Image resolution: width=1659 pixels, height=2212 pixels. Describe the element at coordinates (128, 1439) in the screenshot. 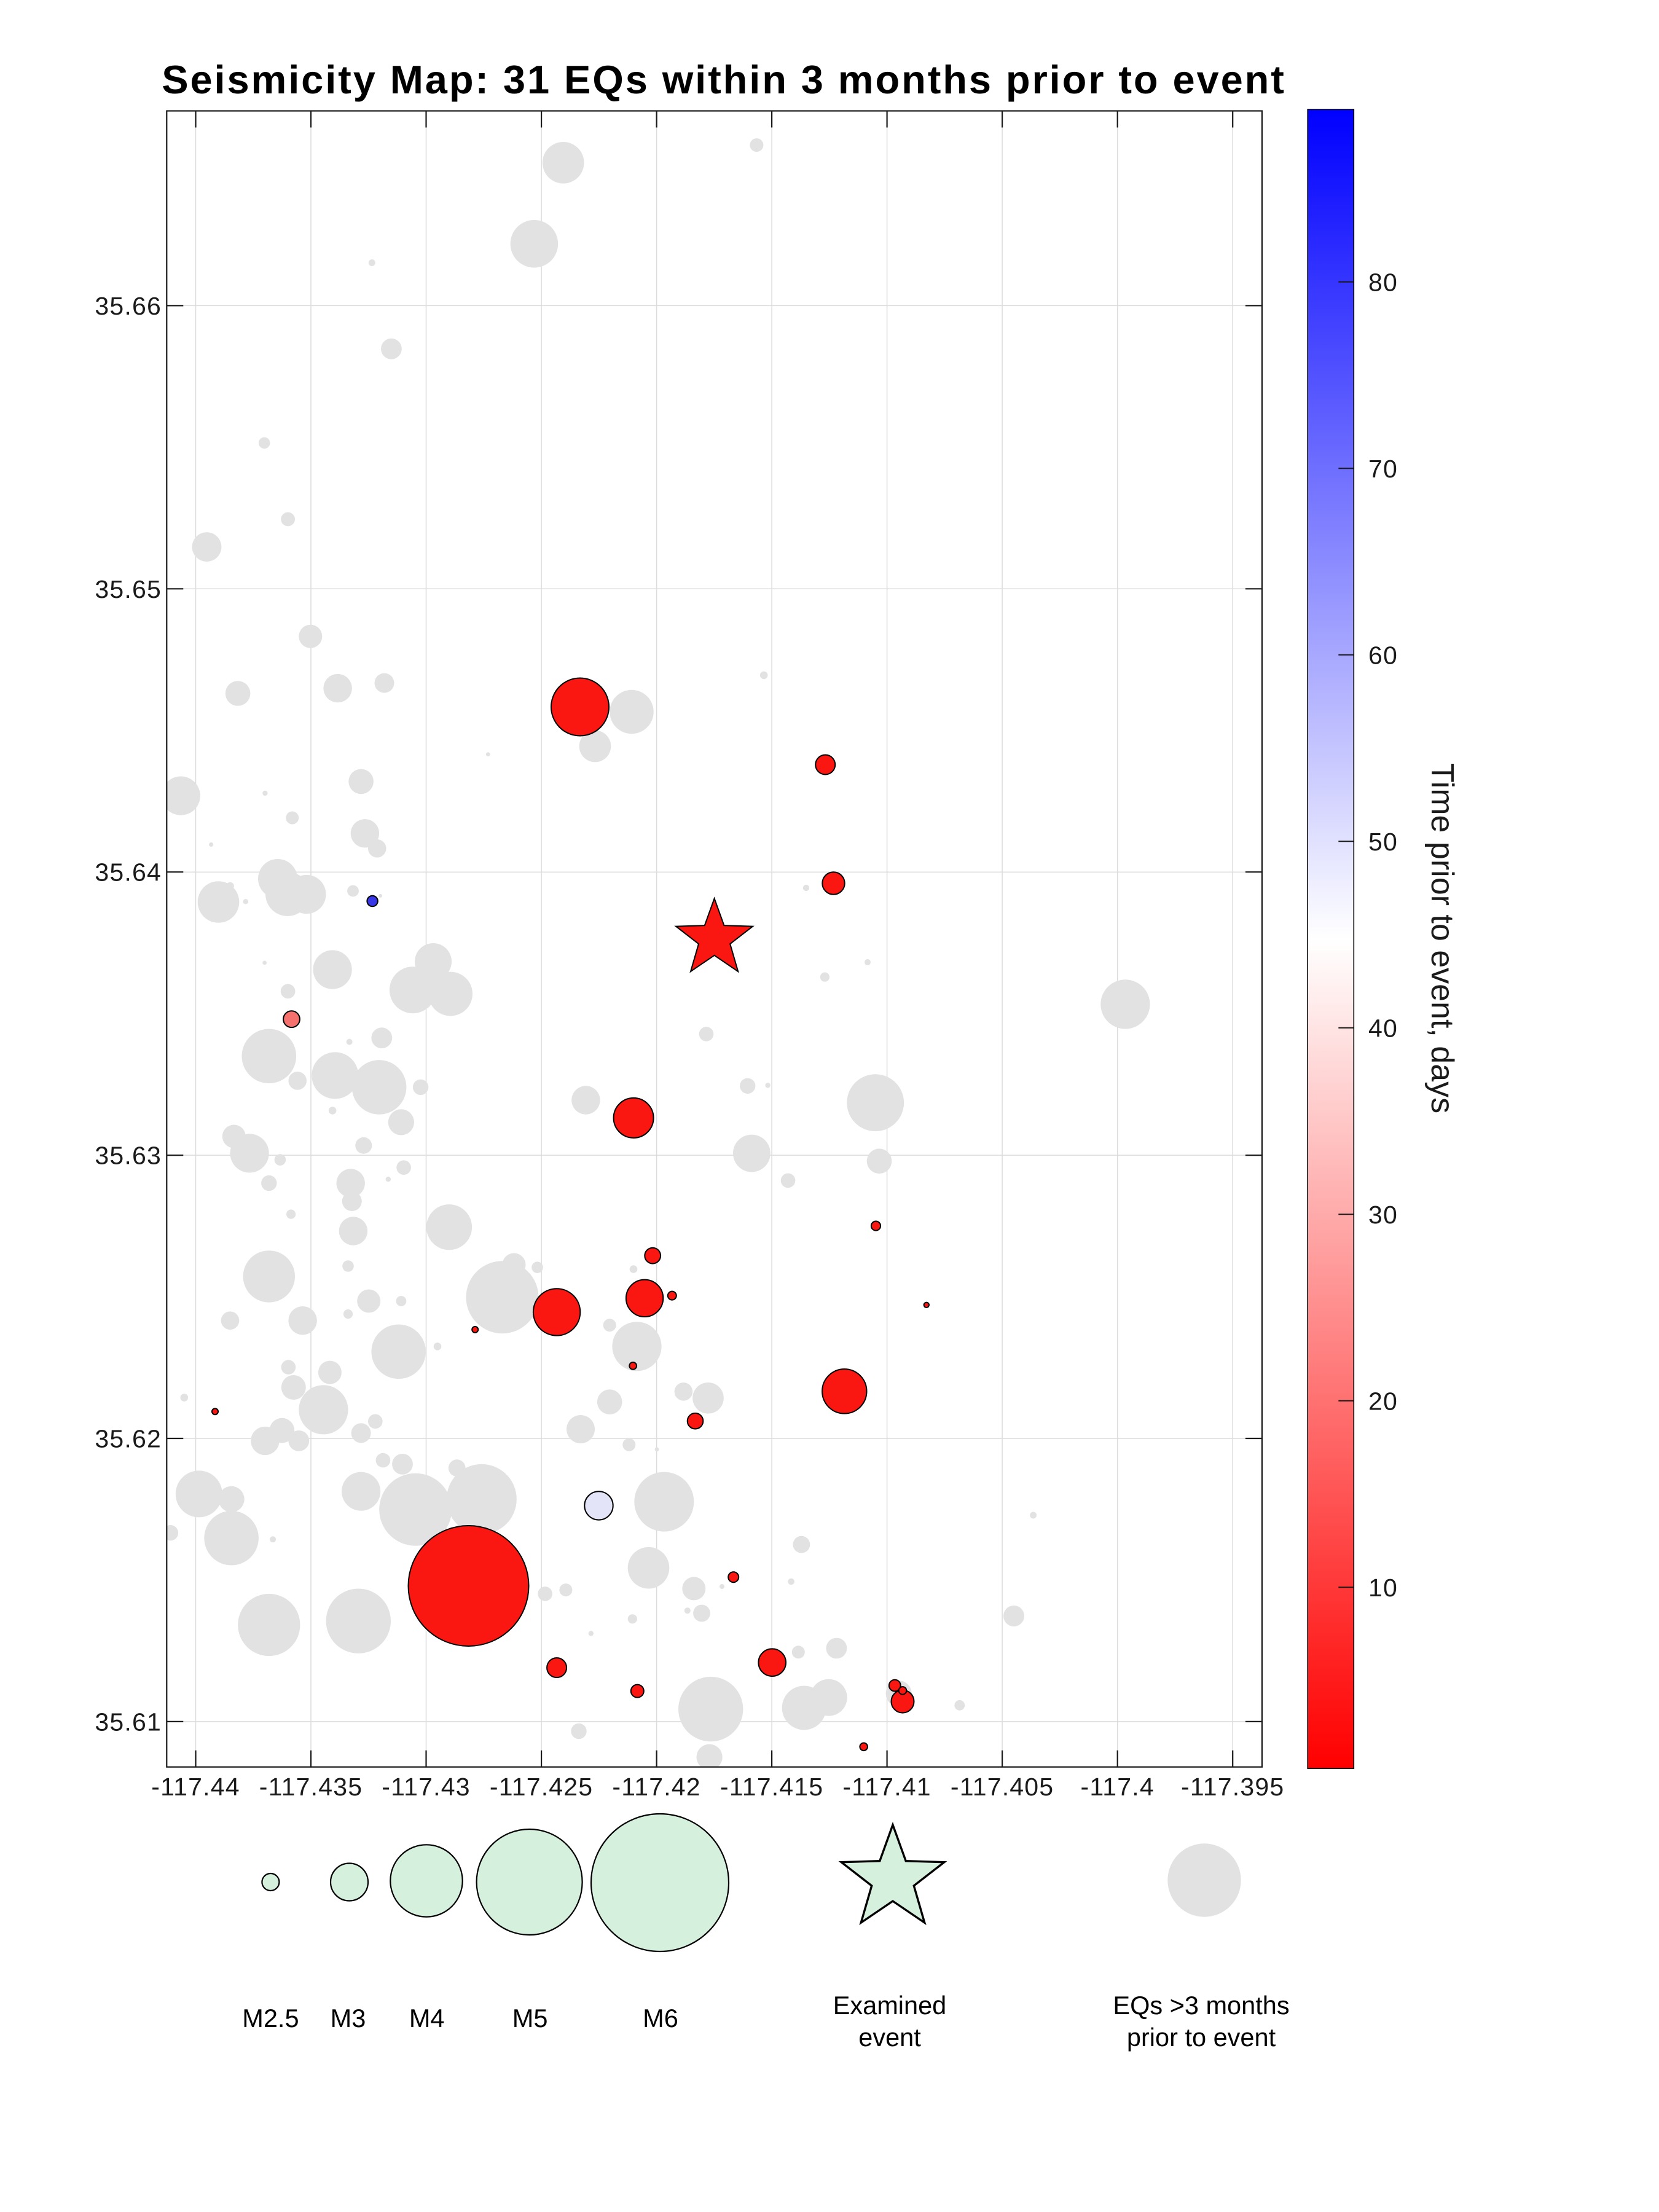

I see `svg-text: 35.62` at that location.